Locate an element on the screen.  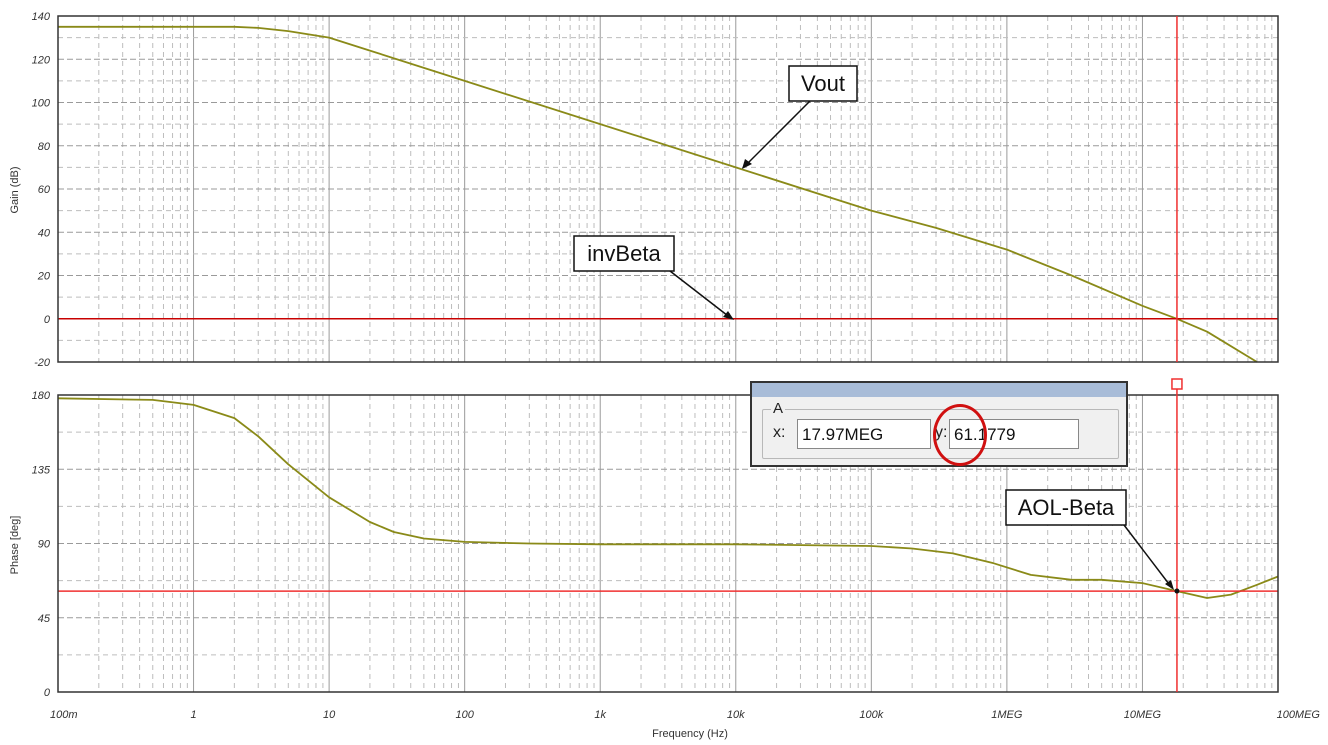
vout-callout-box is located at coordinates (823, 83).